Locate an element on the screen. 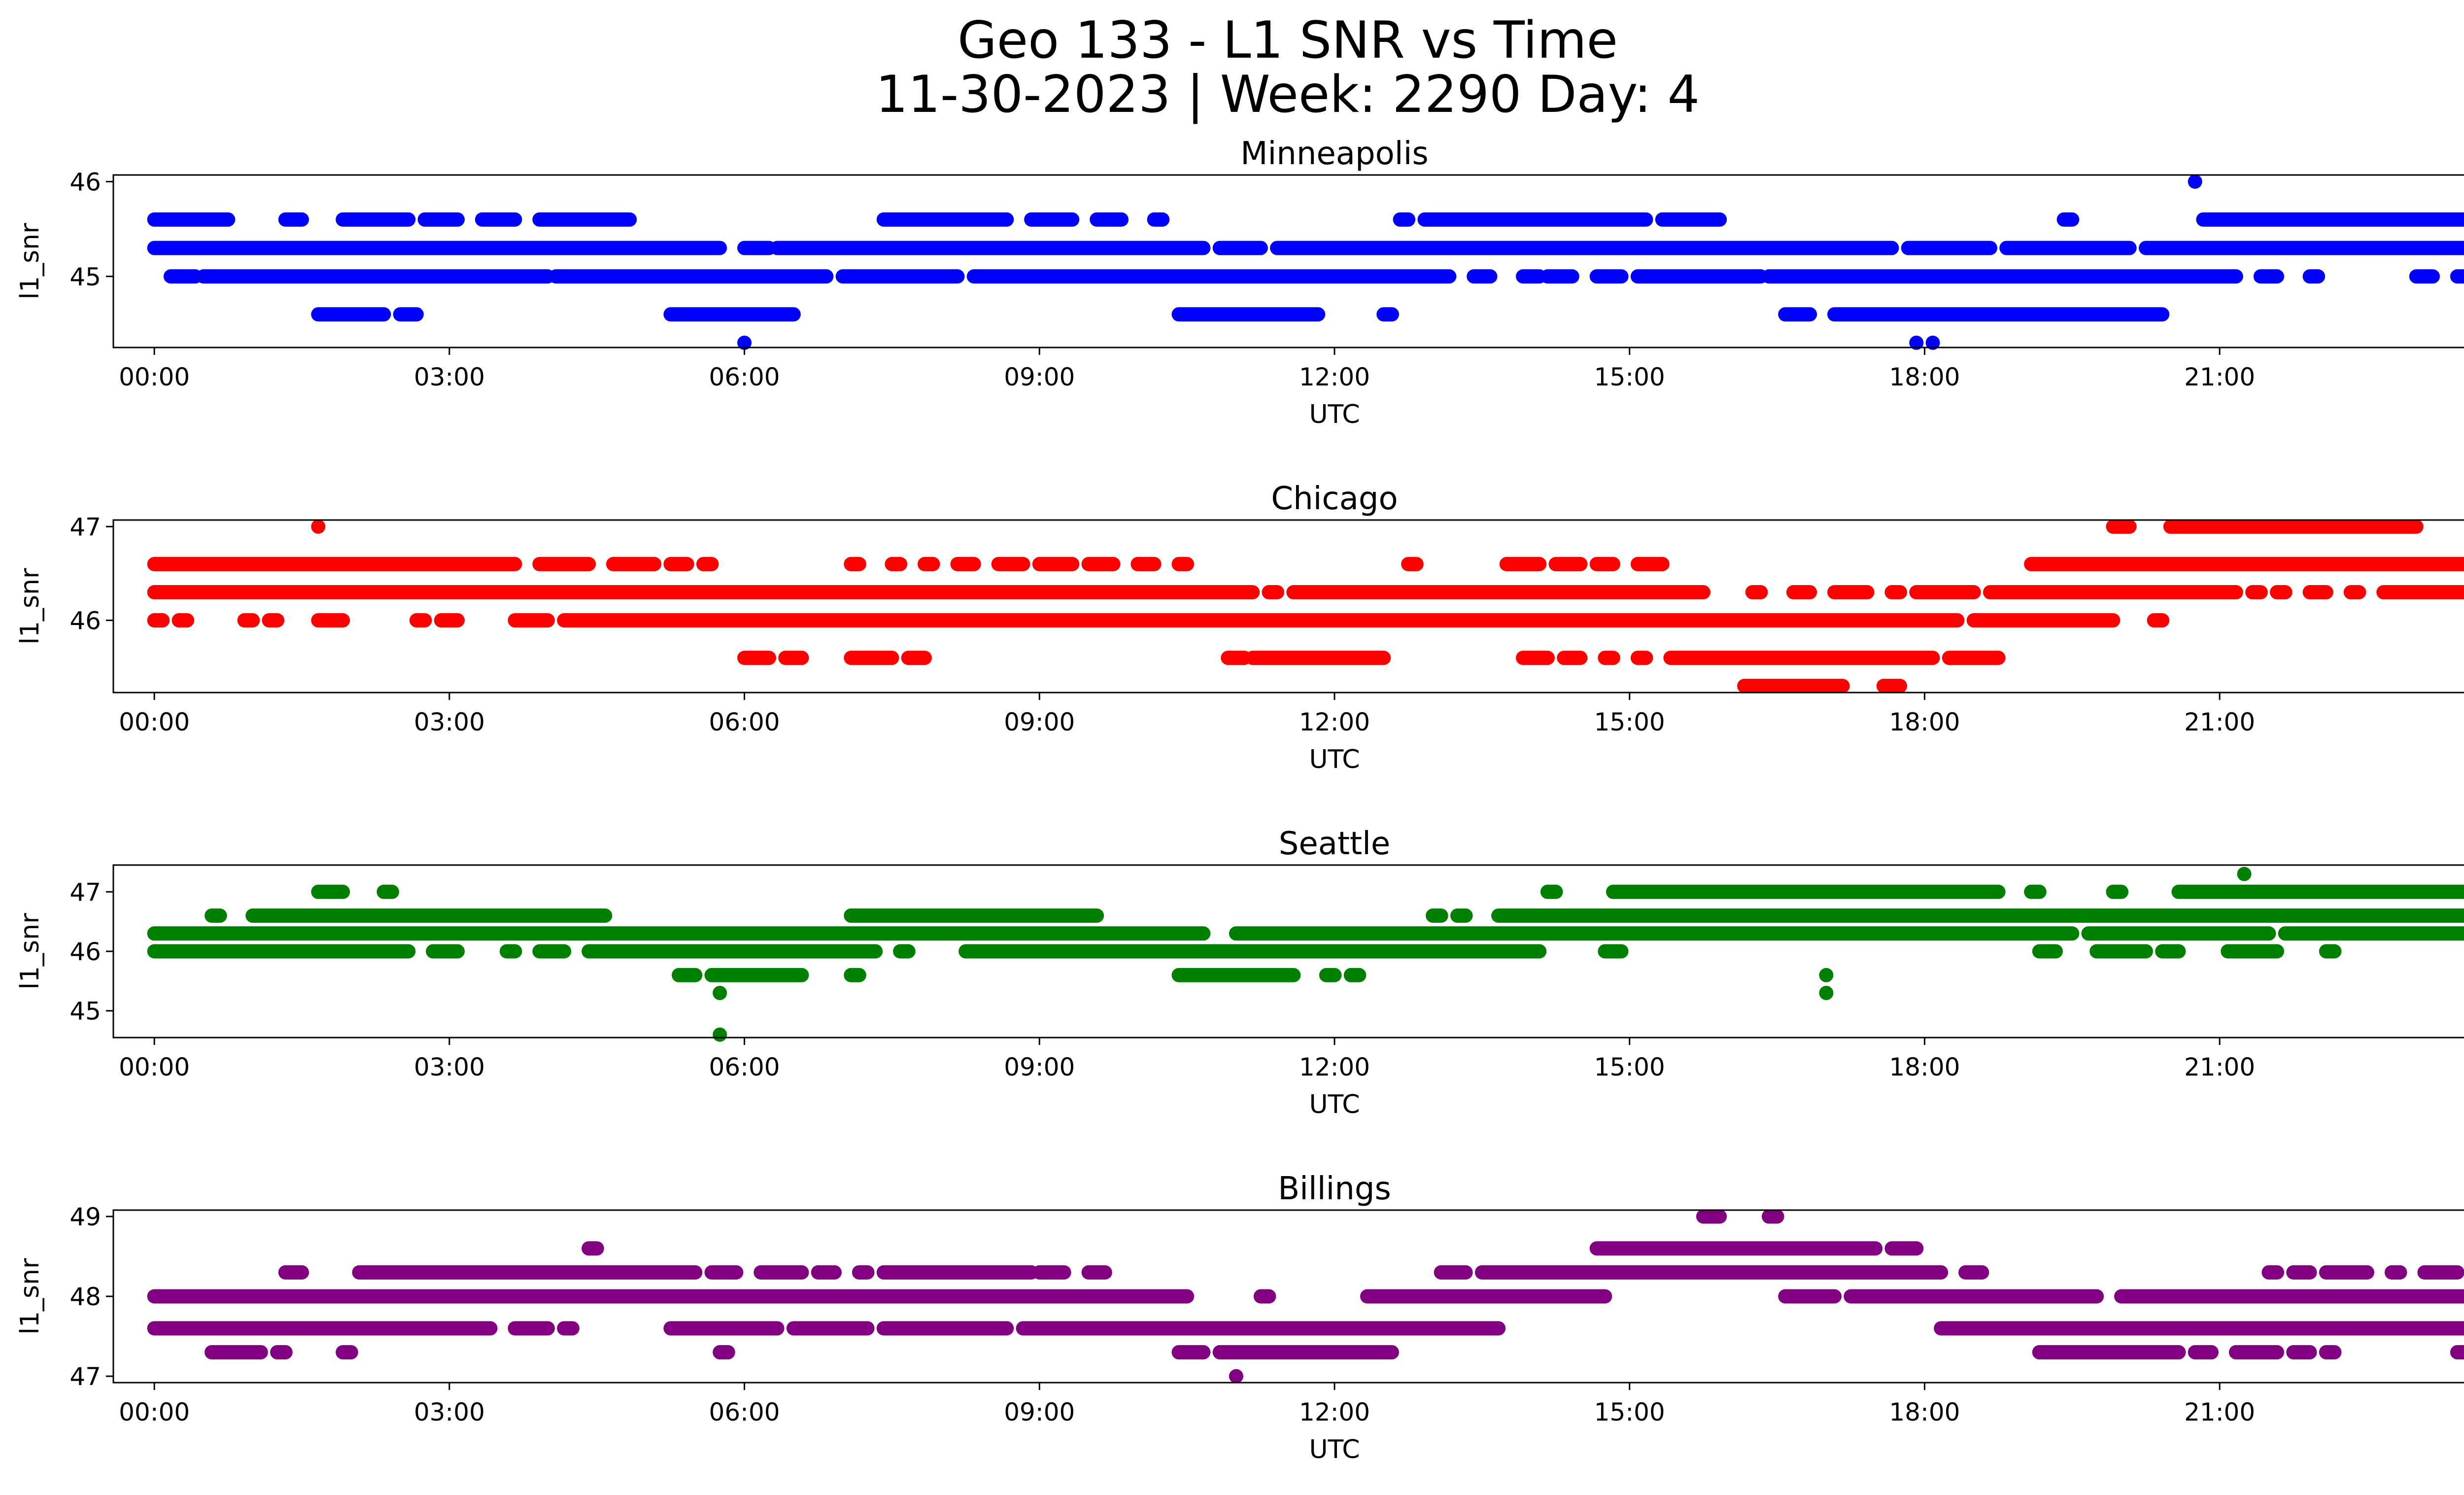 This screenshot has width=2464, height=1495. x-tick-label: 18:00 is located at coordinates (1924, 1412).